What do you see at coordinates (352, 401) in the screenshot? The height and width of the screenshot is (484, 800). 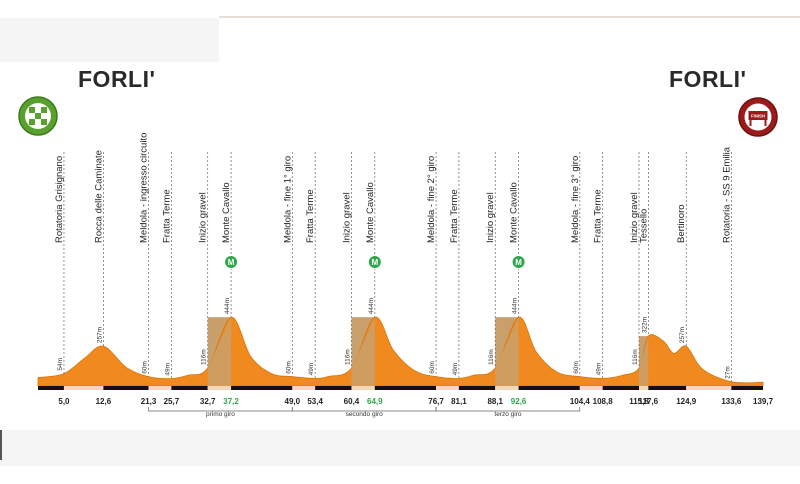 I see `km-tick-label: 60,4` at bounding box center [352, 401].